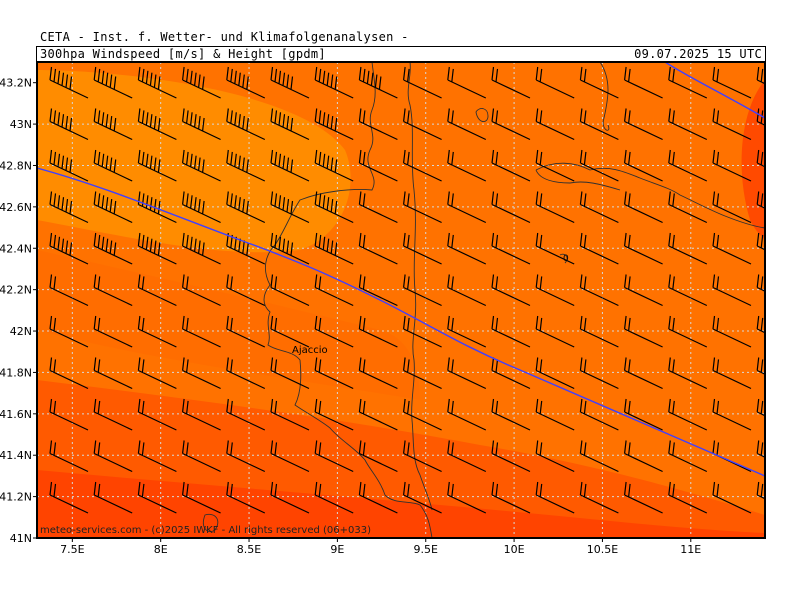 Image resolution: width=800 pixels, height=600 pixels. I want to click on lat-tick-label: 42N, so click(21, 331).